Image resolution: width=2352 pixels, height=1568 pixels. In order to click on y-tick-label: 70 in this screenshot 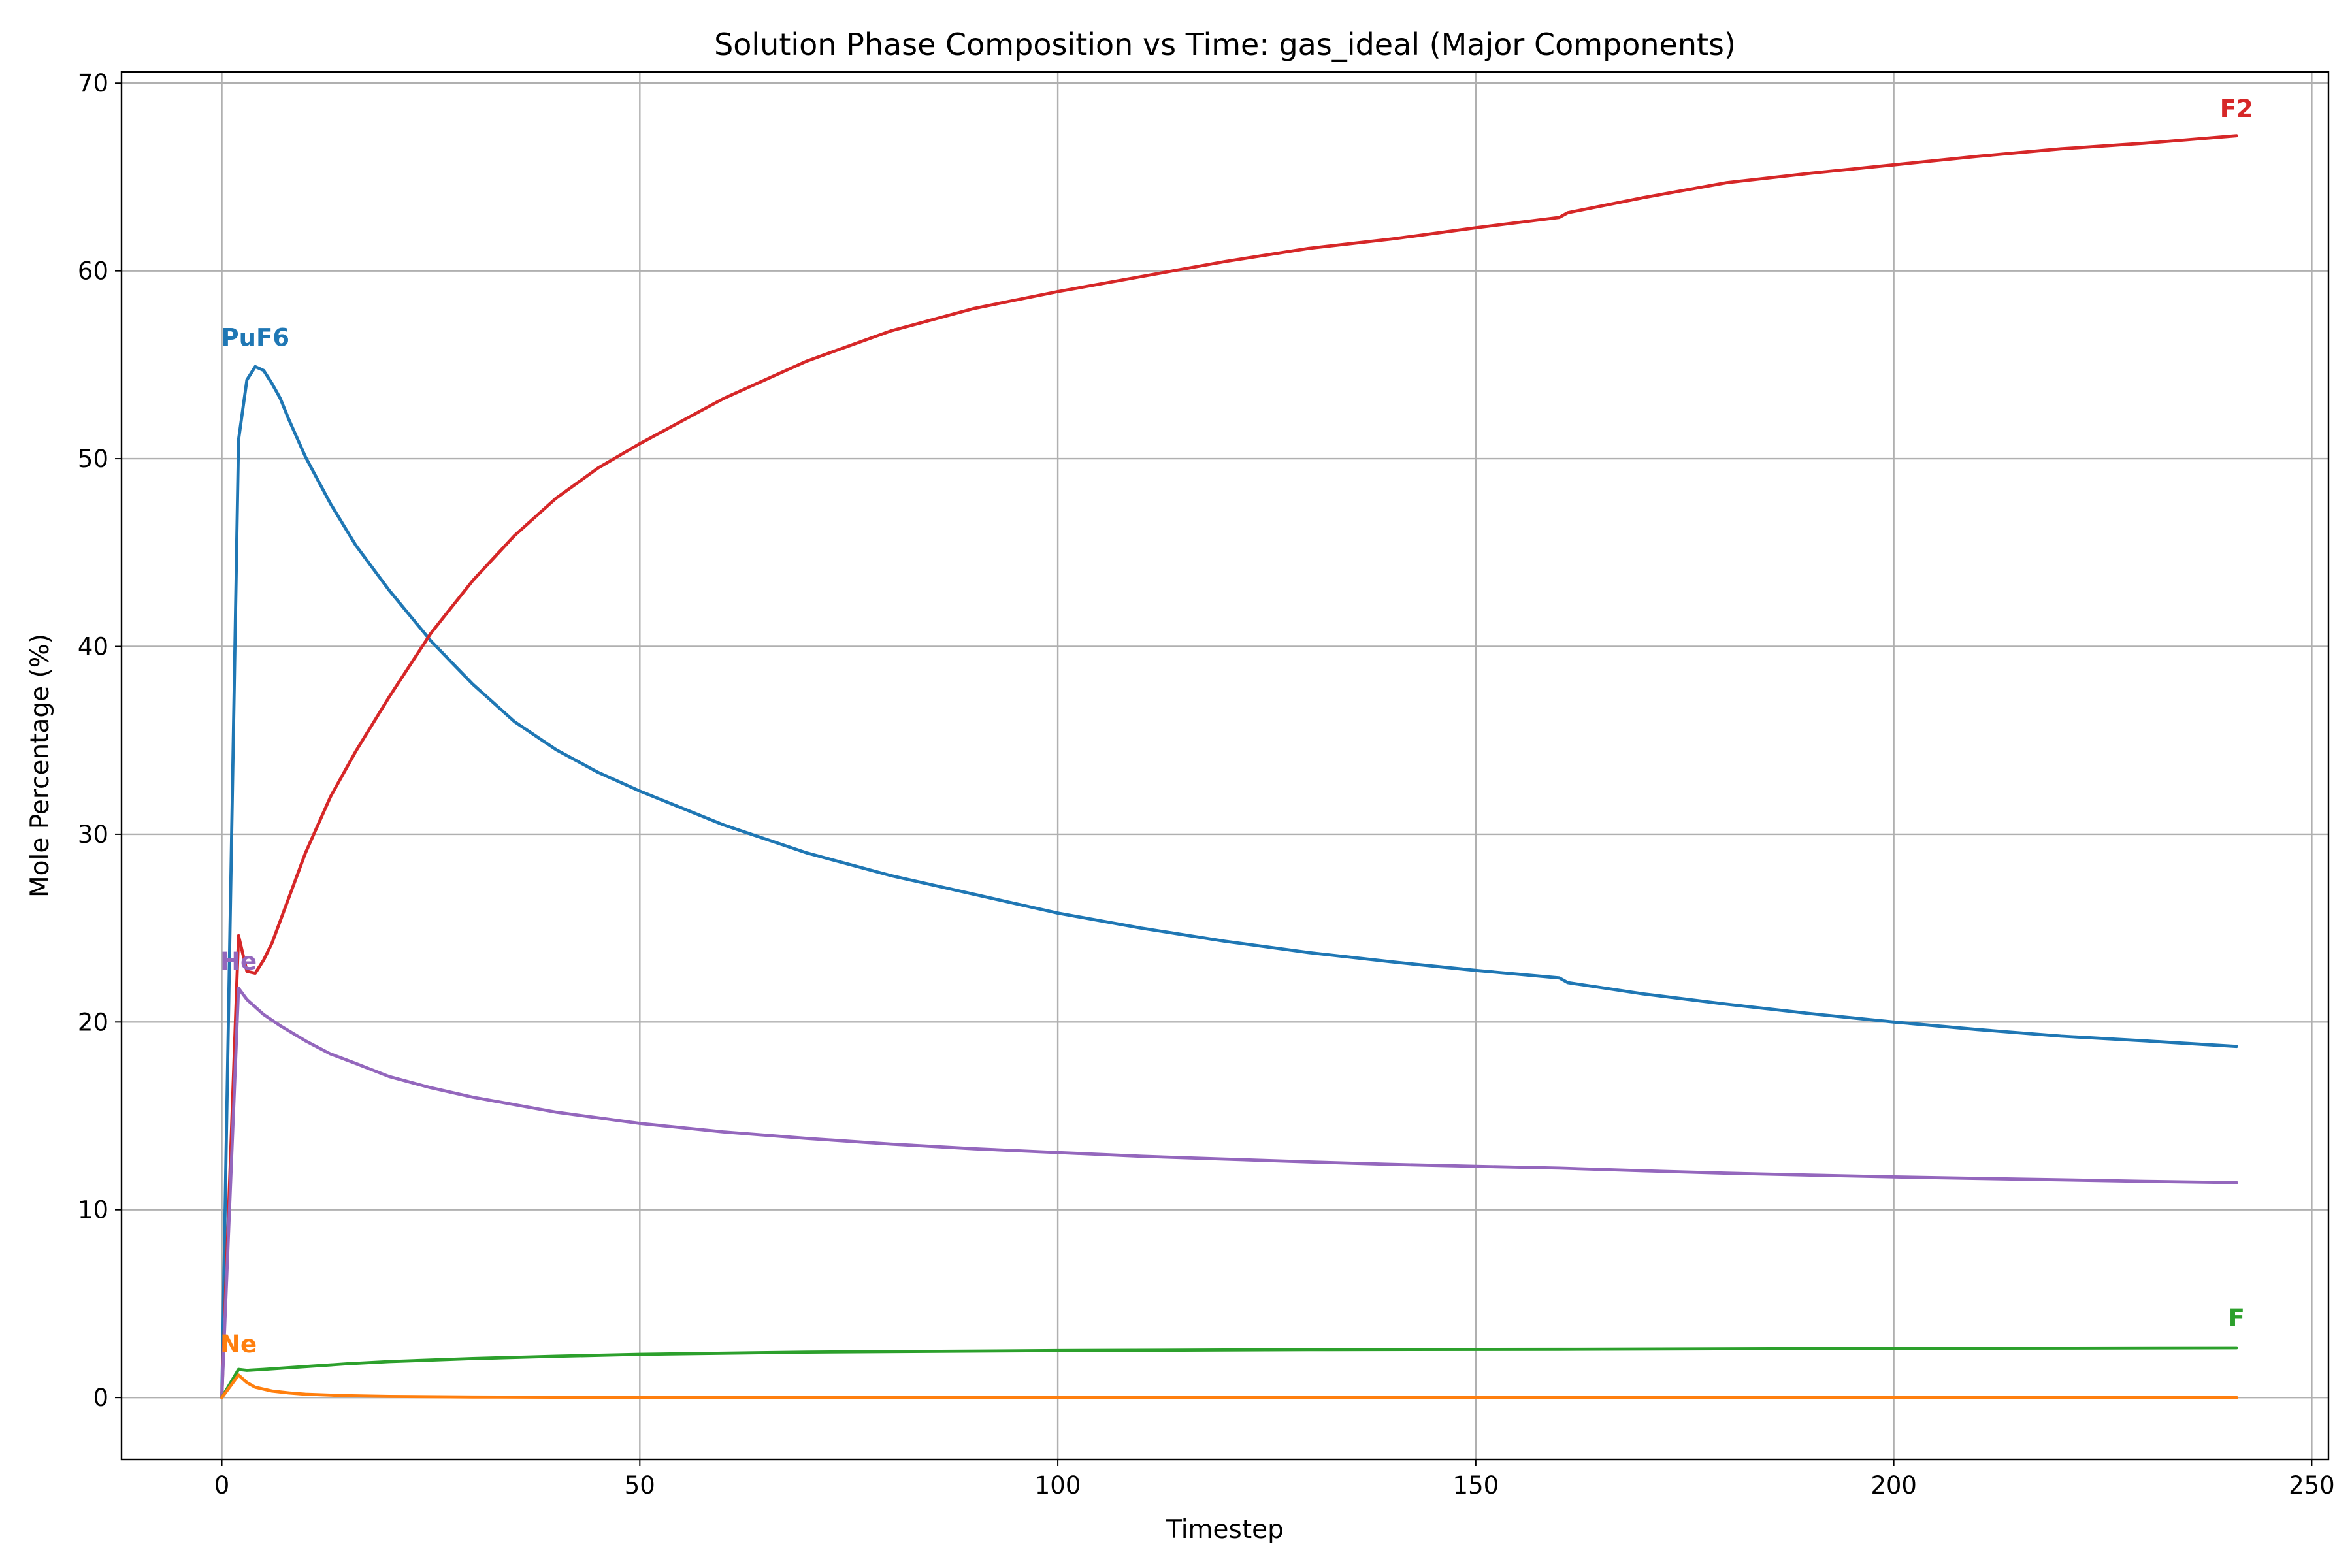, I will do `click(93, 83)`.